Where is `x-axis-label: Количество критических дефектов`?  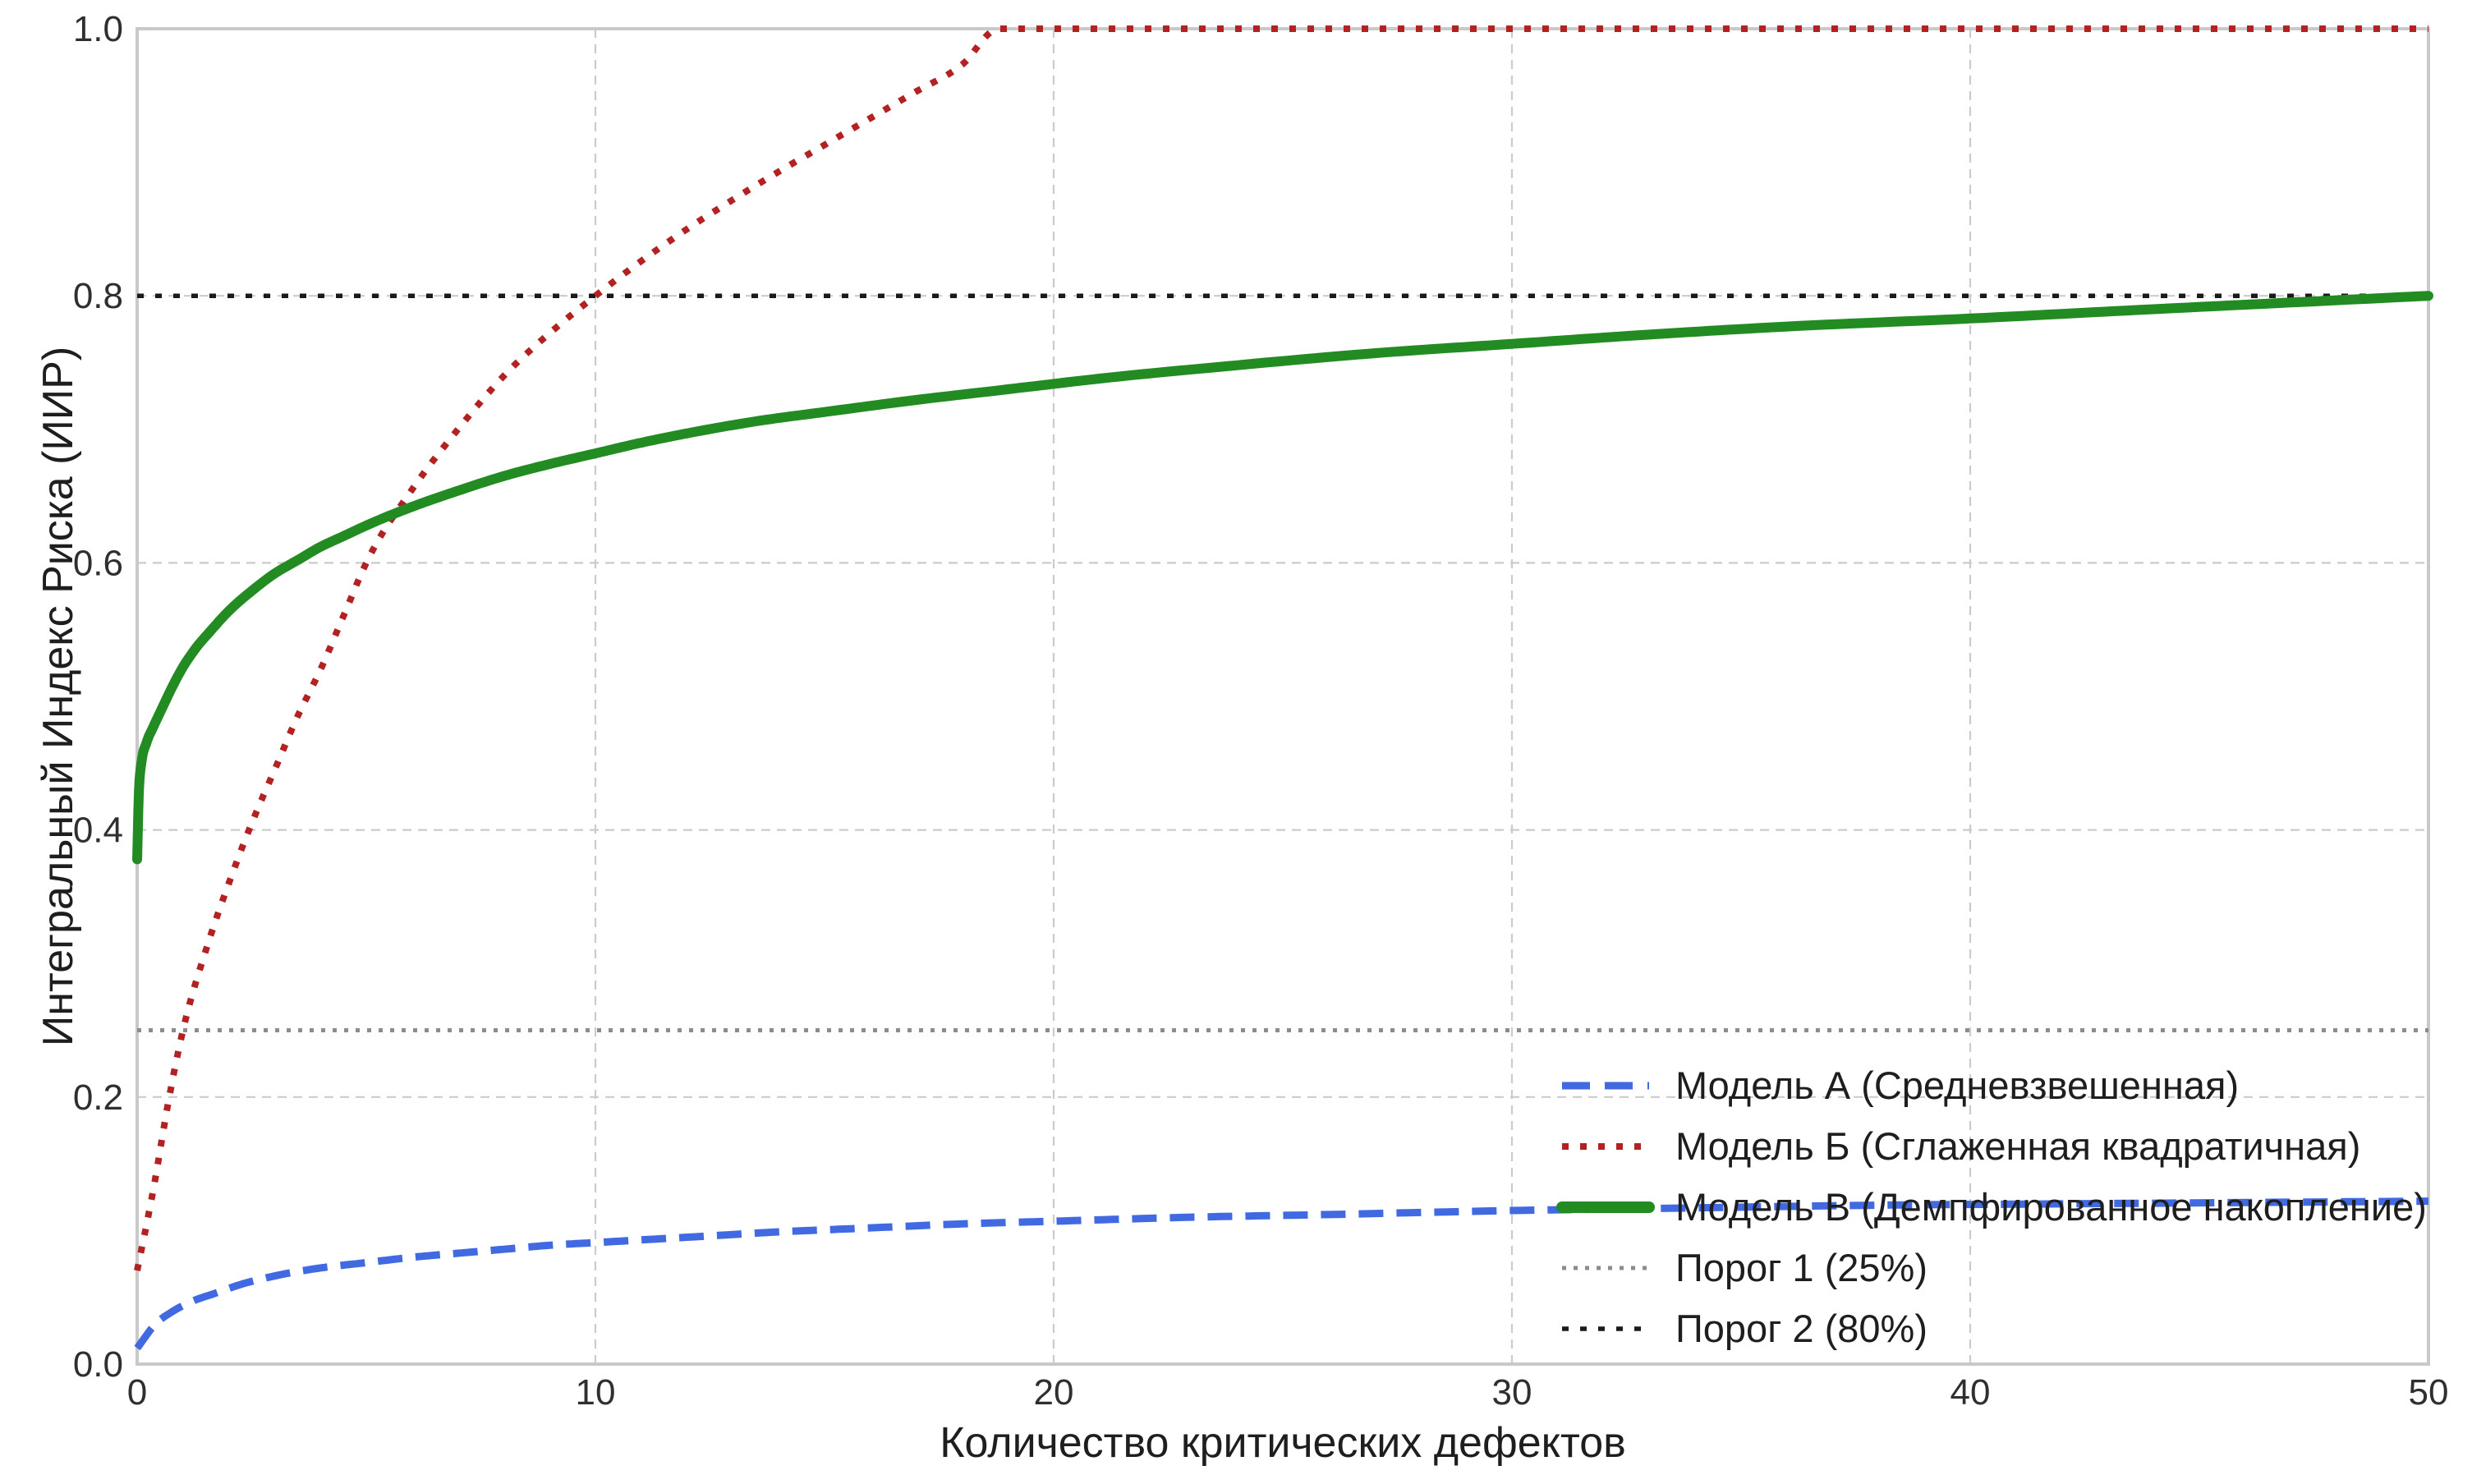
x-axis-label: Количество критических дефектов is located at coordinates (1283, 1443).